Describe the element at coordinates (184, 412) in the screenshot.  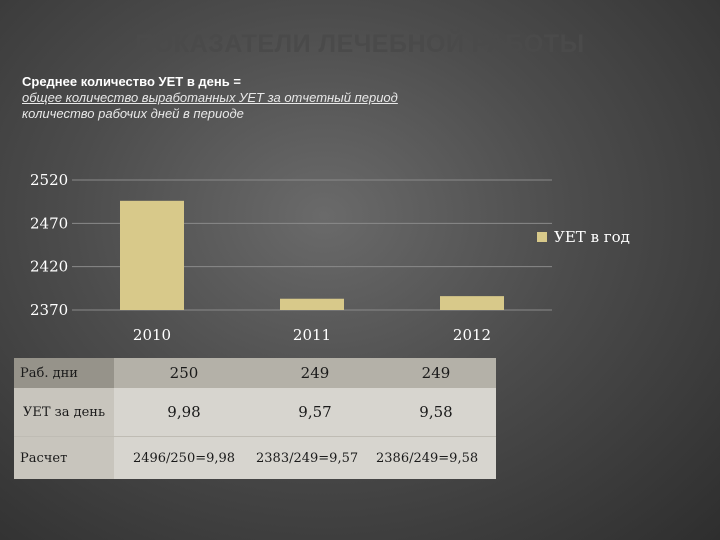
I see `table-cell: 9,98` at that location.